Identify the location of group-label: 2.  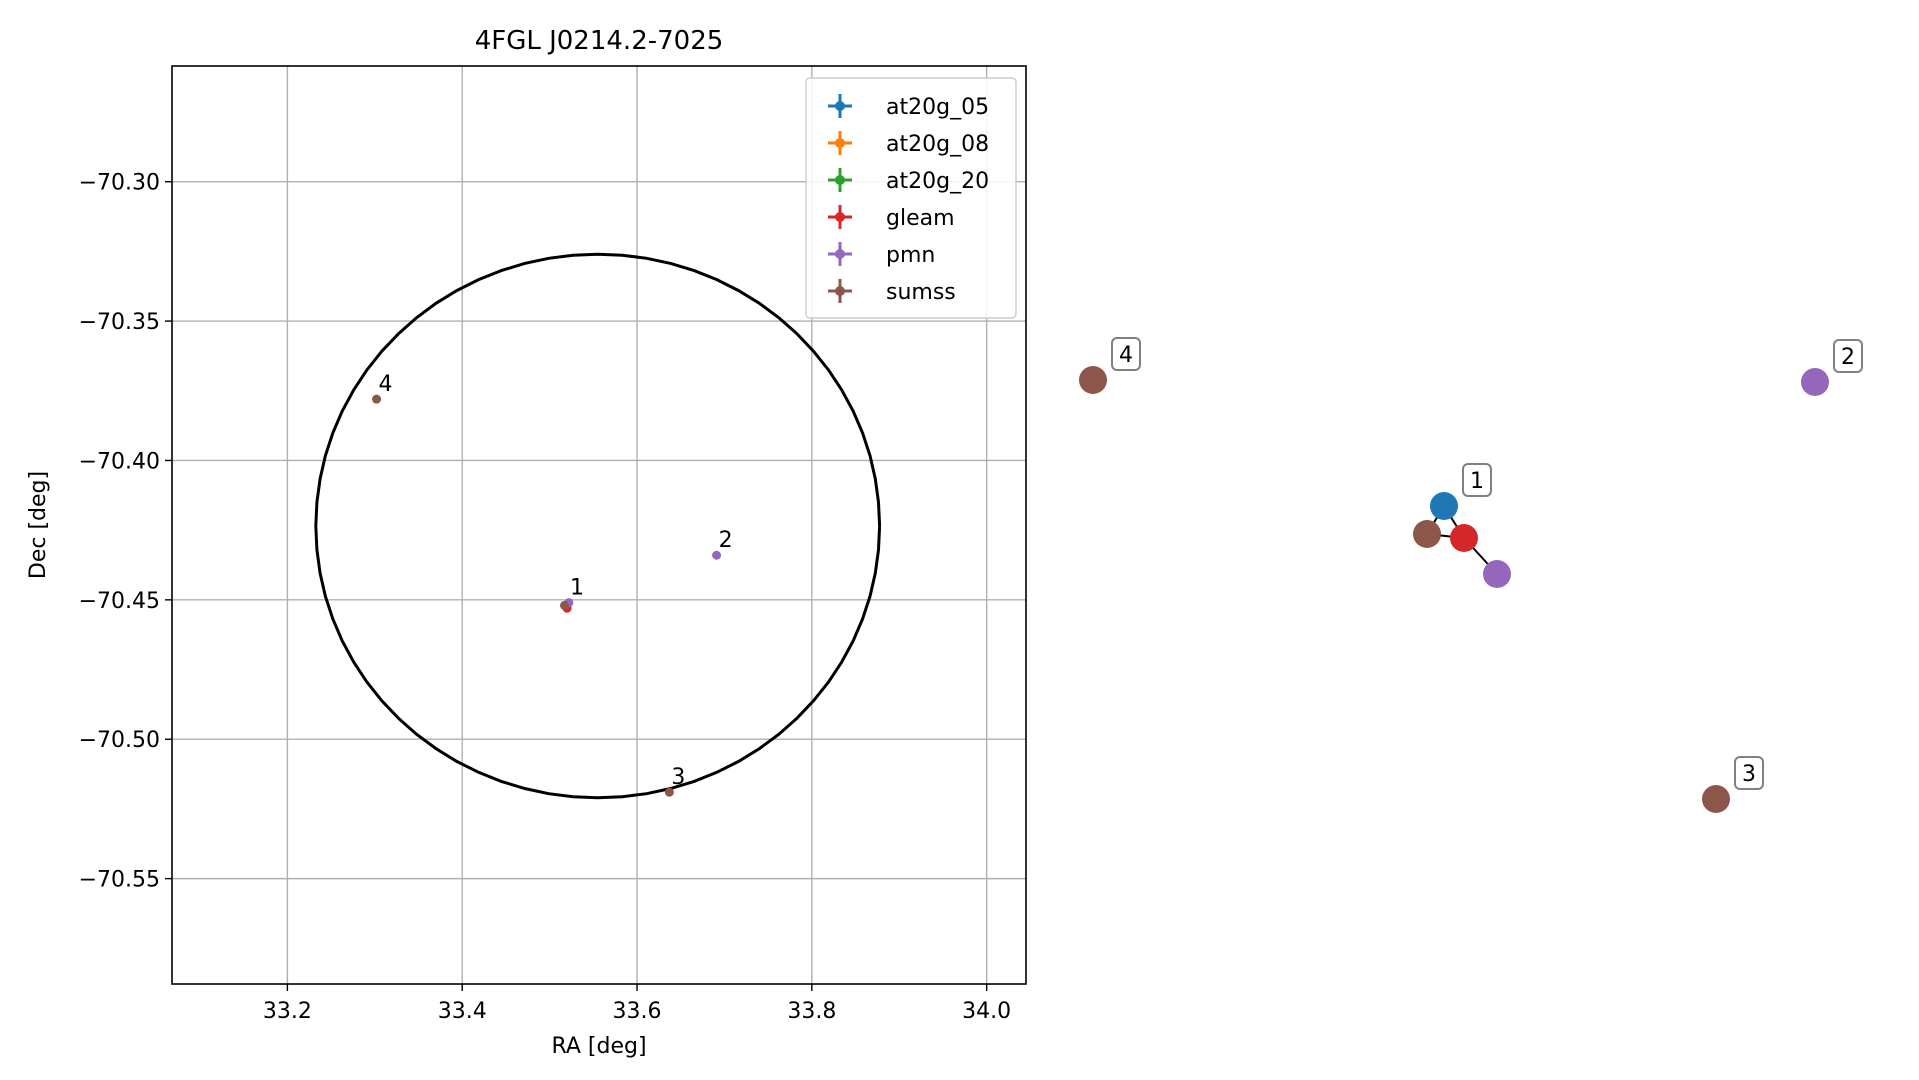
(1848, 357).